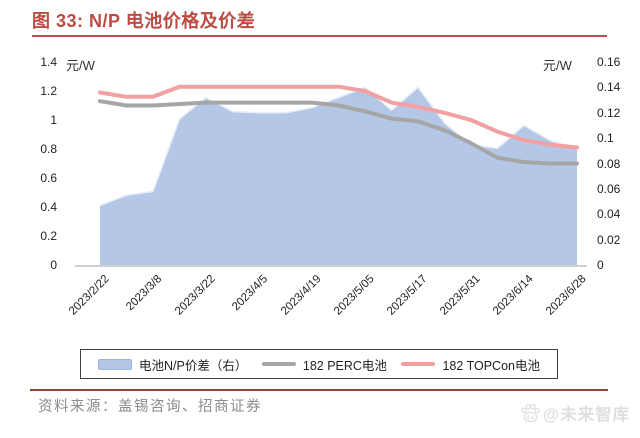 This screenshot has width=640, height=438. I want to click on right-axis-tick: 0.1, so click(605, 138).